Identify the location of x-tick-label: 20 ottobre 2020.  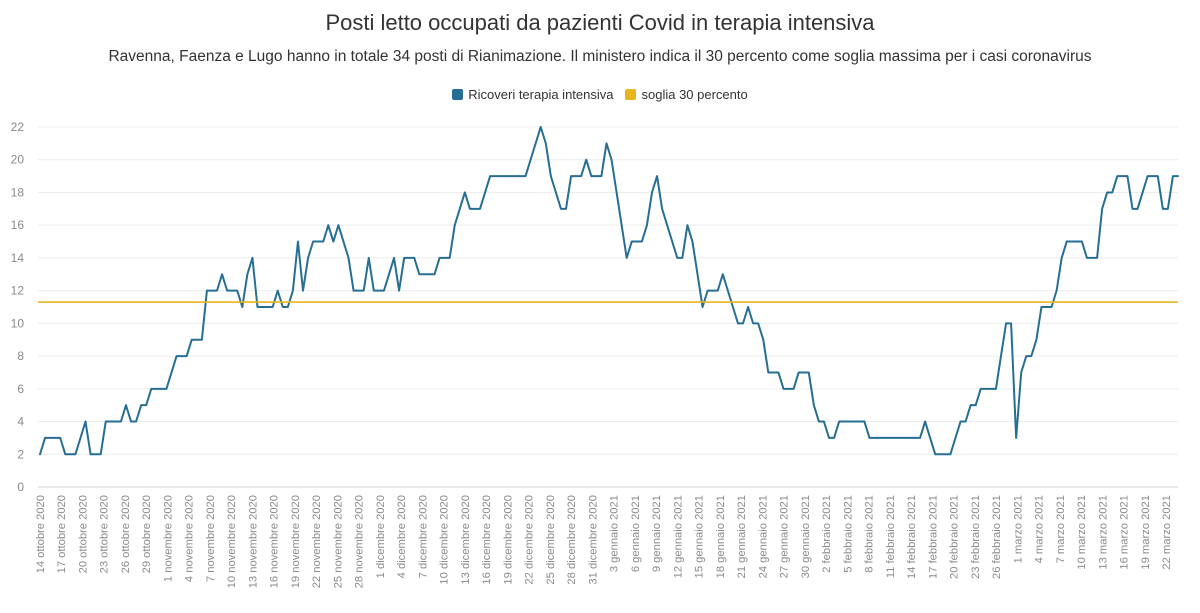
(83, 534).